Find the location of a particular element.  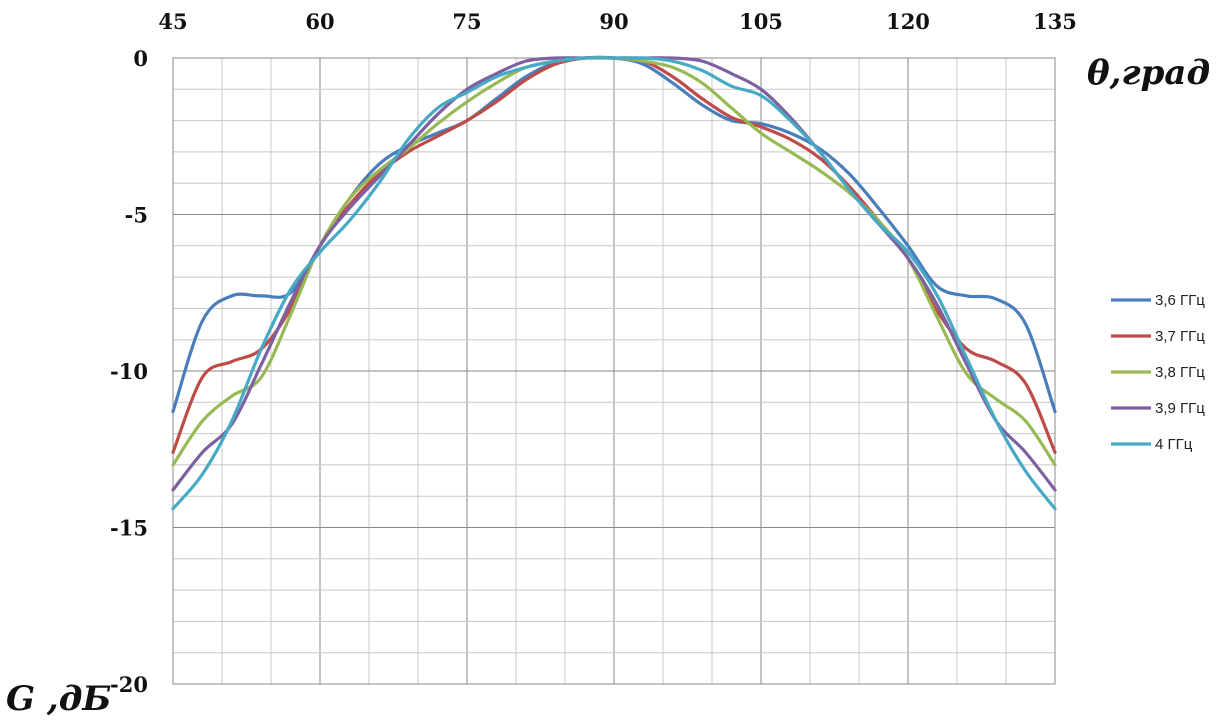

legend-label: 3,8 ГГц is located at coordinates (1180, 372).